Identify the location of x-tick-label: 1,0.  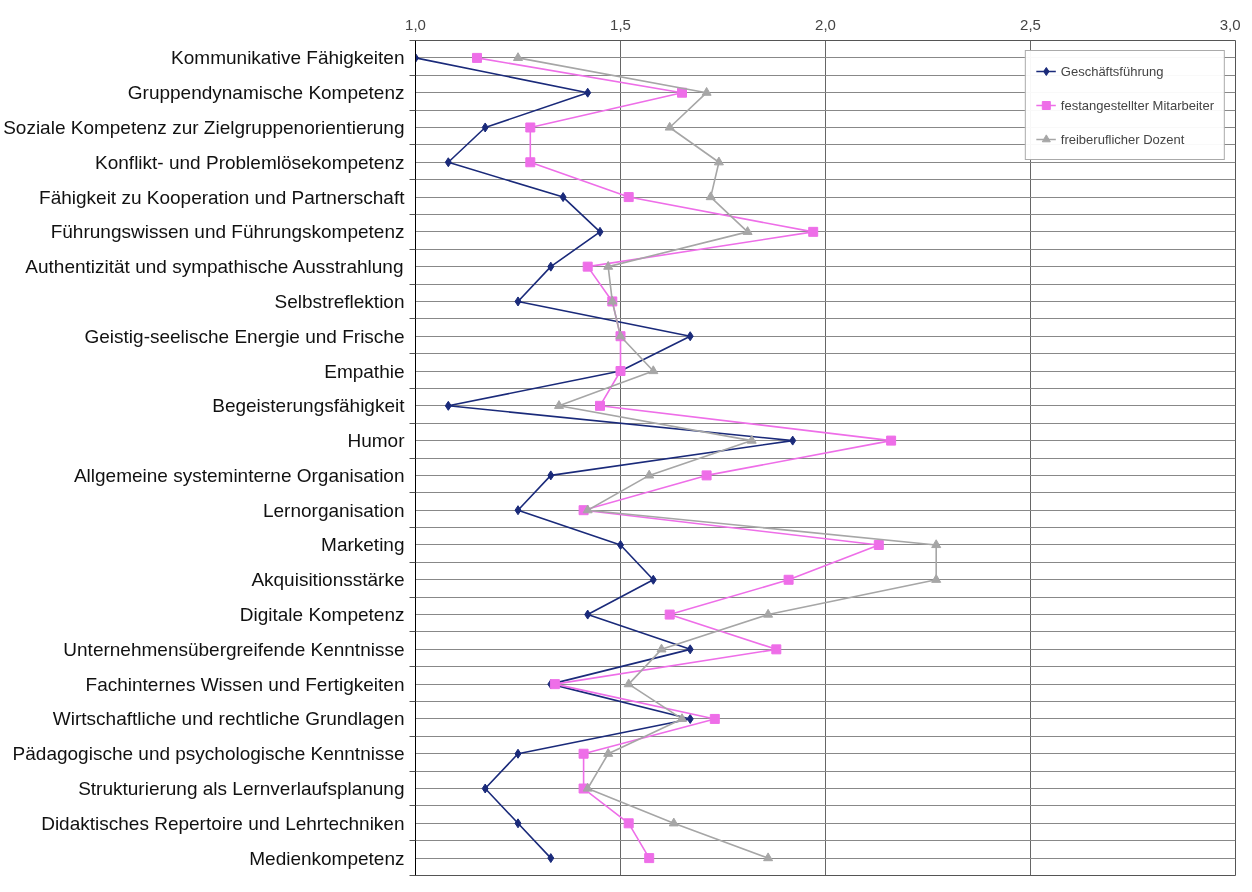
(415, 24).